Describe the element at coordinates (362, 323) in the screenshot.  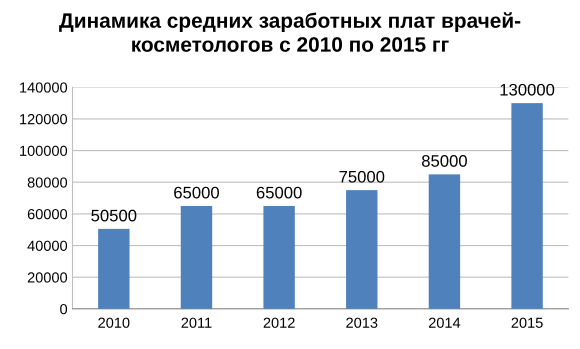
I see `x-tick-label: 2013` at that location.